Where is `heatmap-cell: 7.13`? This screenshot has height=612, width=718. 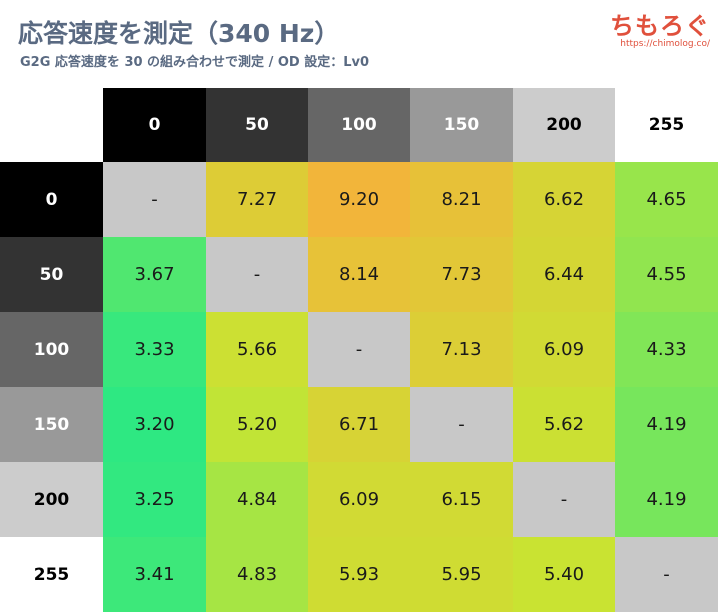 heatmap-cell: 7.13 is located at coordinates (461, 349).